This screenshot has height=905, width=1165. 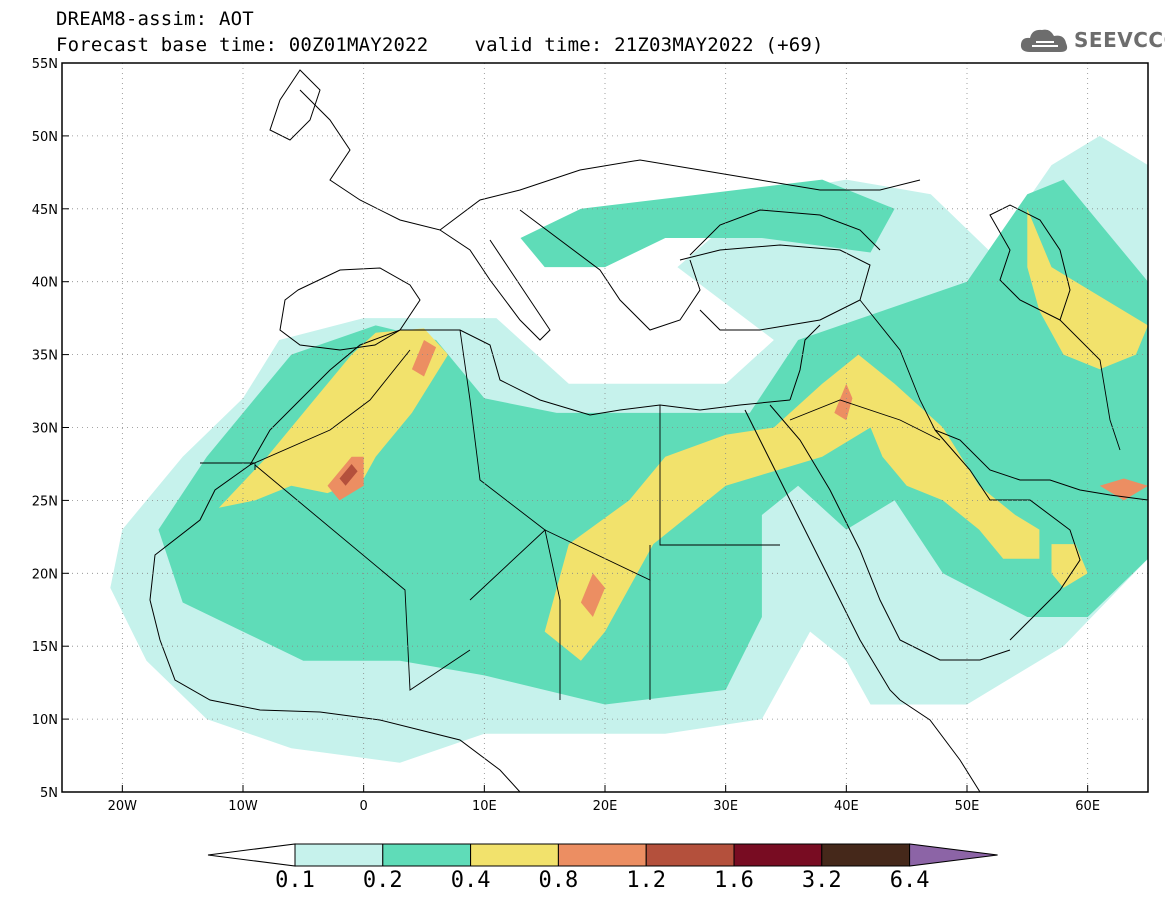 I want to click on border-iran-iraq, so click(x=897, y=365).